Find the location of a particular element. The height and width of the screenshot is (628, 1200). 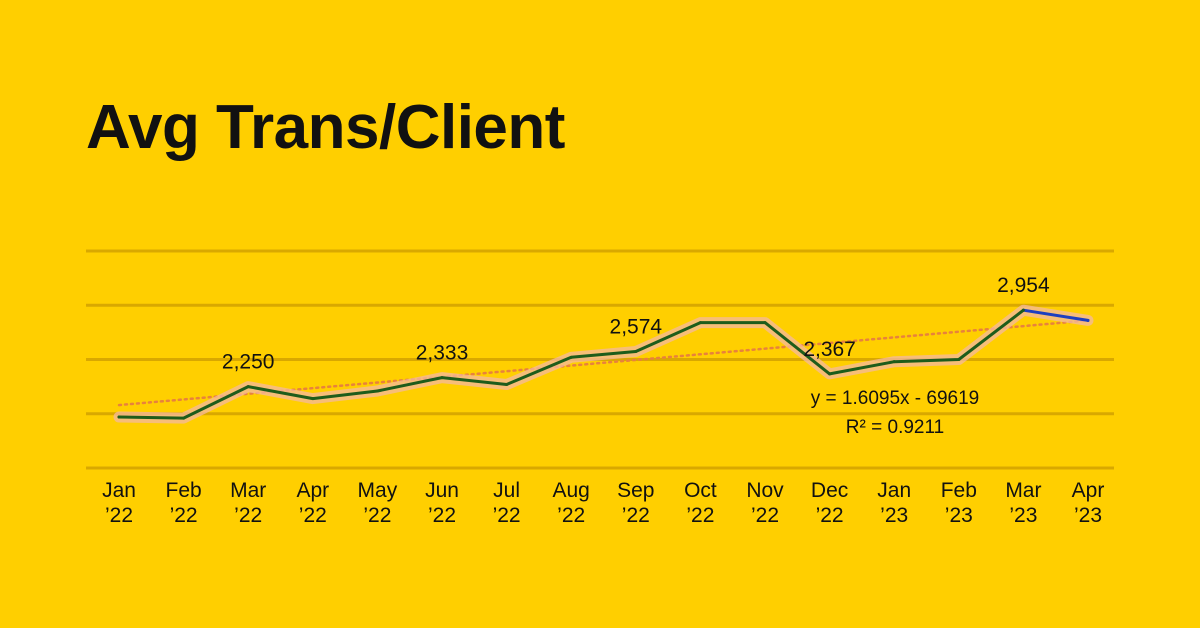

data-label: 2,333 is located at coordinates (442, 353).